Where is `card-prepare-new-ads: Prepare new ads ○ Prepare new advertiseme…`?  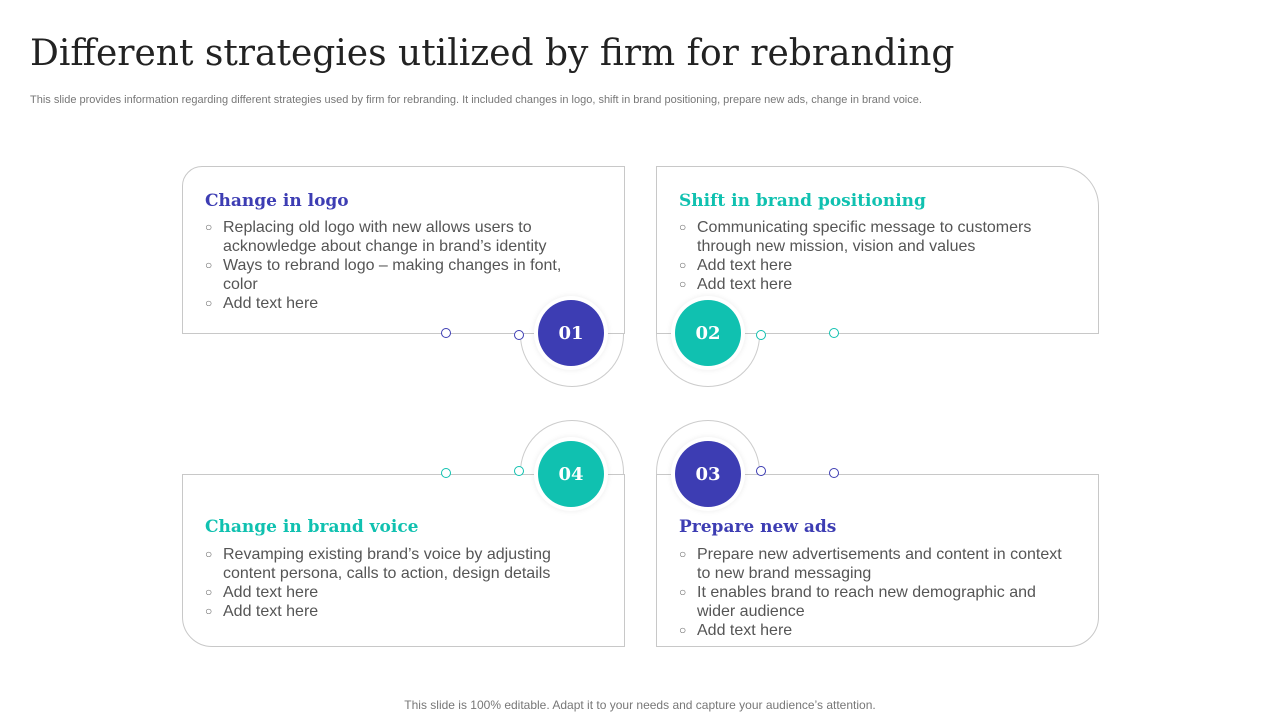 card-prepare-new-ads: Prepare new ads ○ Prepare new advertiseme… is located at coordinates (877, 560).